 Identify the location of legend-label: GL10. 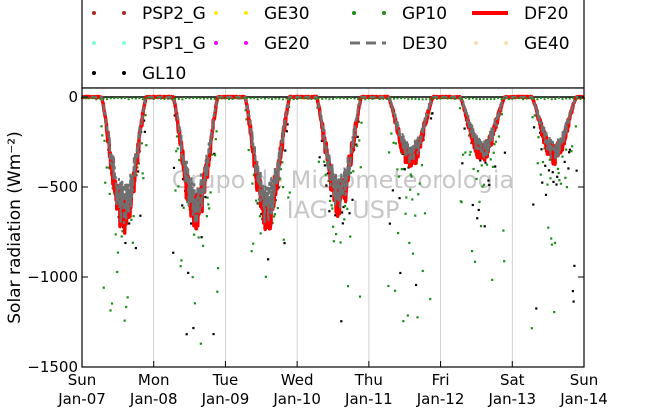
(164, 74).